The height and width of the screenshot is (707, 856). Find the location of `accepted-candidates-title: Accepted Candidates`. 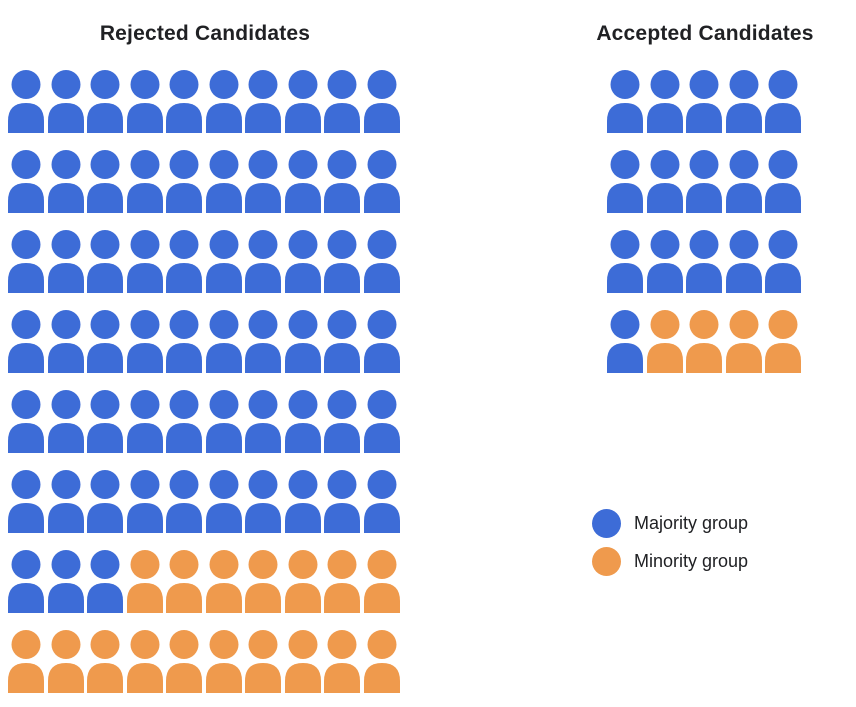

accepted-candidates-title: Accepted Candidates is located at coordinates (705, 33).